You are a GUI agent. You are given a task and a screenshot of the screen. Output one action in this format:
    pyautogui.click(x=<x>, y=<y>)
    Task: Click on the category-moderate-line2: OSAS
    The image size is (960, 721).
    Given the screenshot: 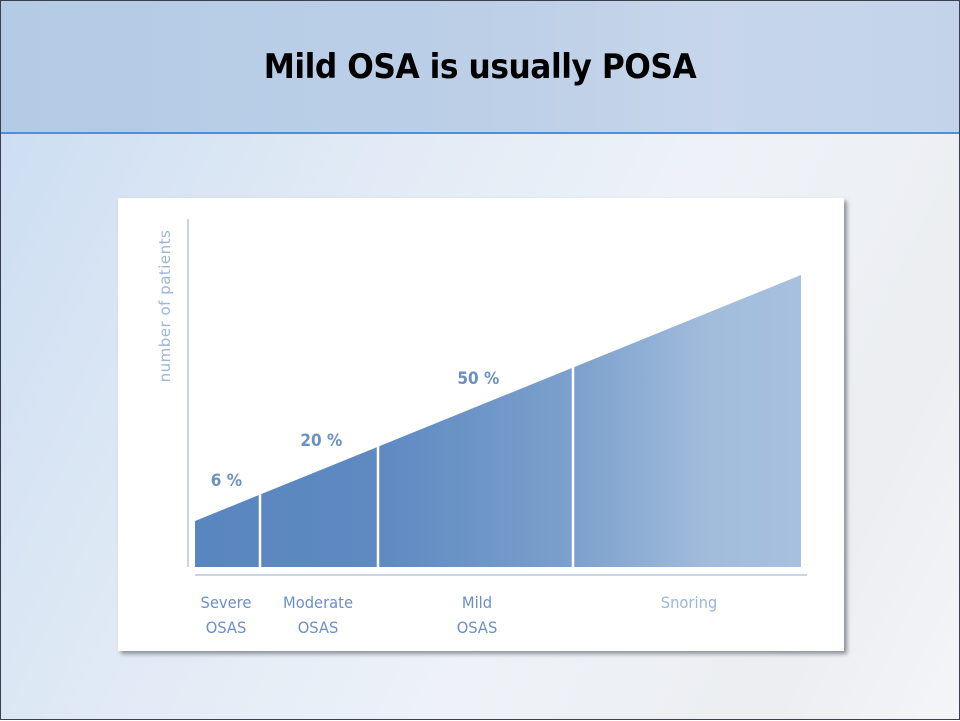 What is the action you would take?
    pyautogui.click(x=318, y=627)
    